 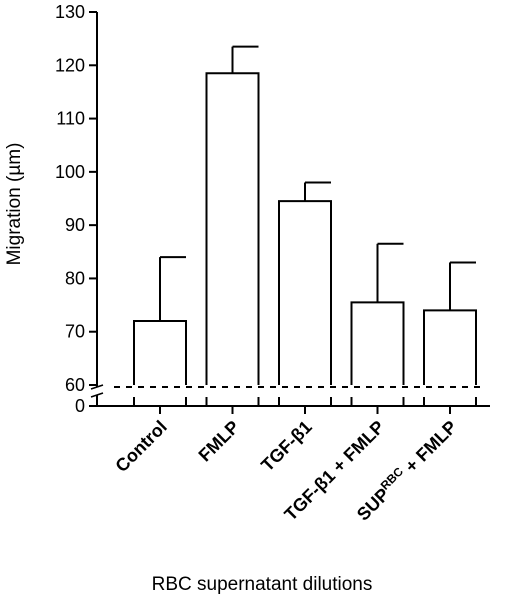 I want to click on x-axis-title: RBC supernatant dilutions, so click(x=262, y=584).